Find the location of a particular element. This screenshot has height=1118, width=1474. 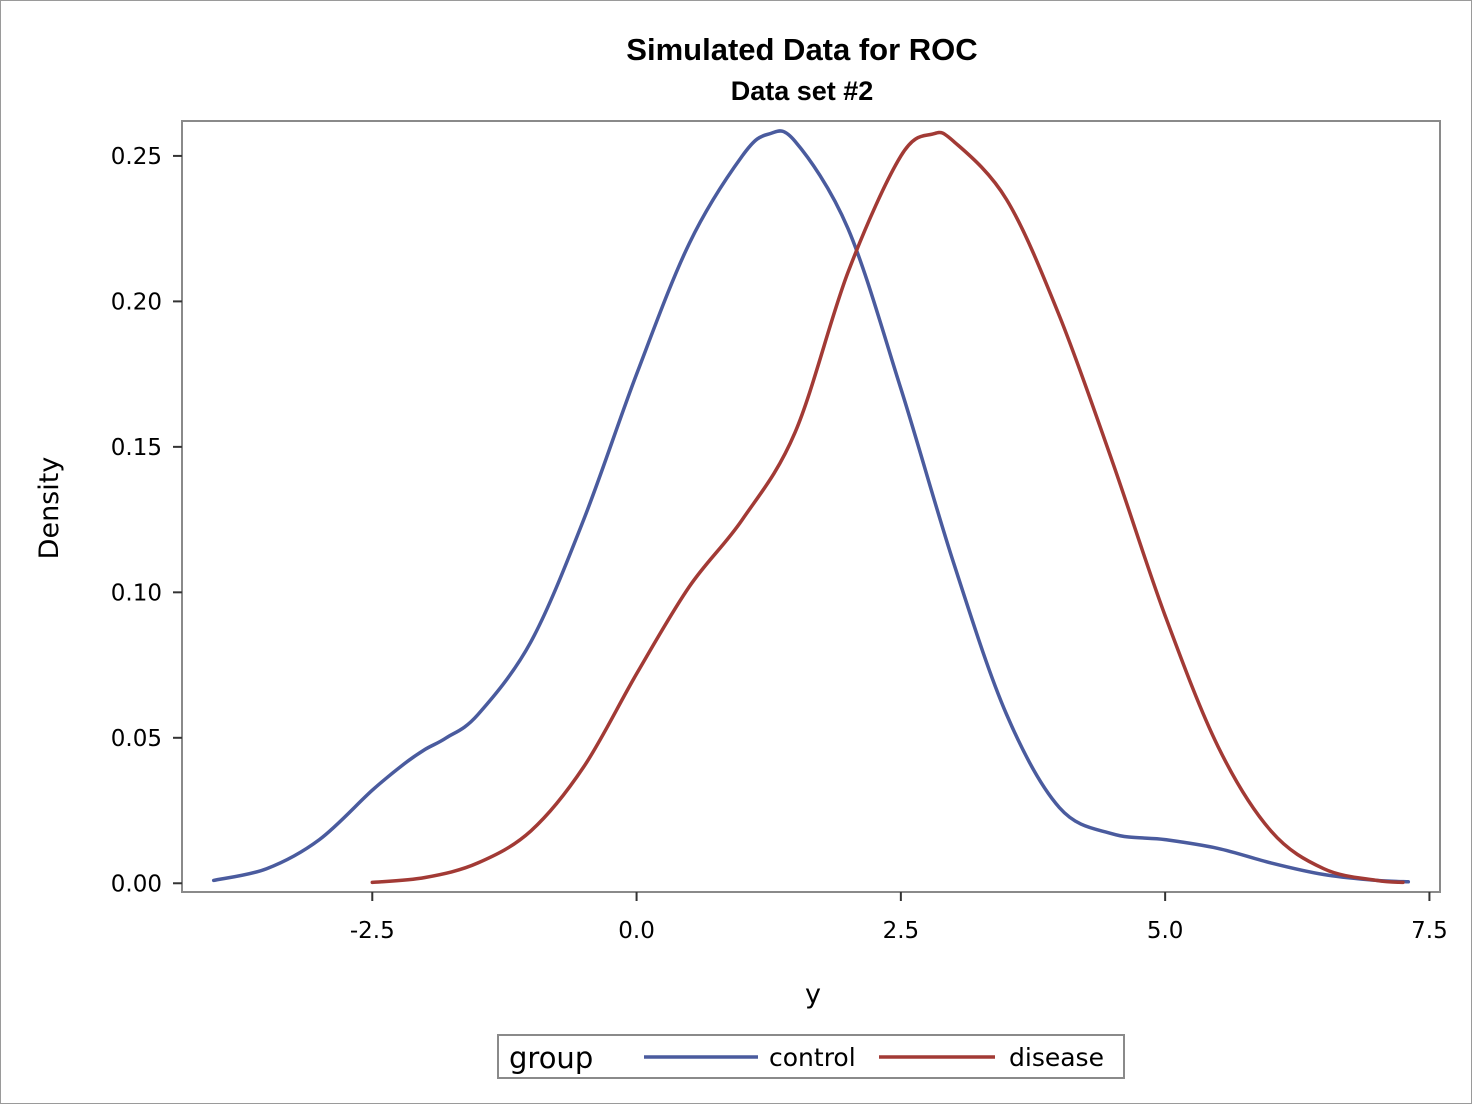

legend: group control disease is located at coordinates (811, 1056).